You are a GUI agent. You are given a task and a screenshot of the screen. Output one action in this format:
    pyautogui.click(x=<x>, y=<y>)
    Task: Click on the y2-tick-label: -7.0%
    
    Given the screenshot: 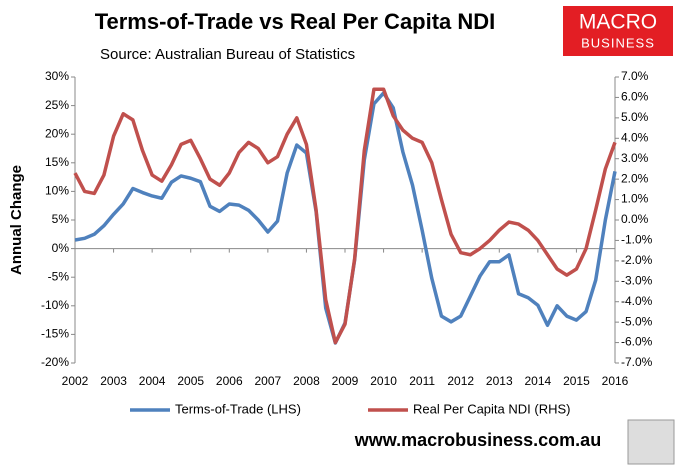 What is the action you would take?
    pyautogui.click(x=637, y=362)
    